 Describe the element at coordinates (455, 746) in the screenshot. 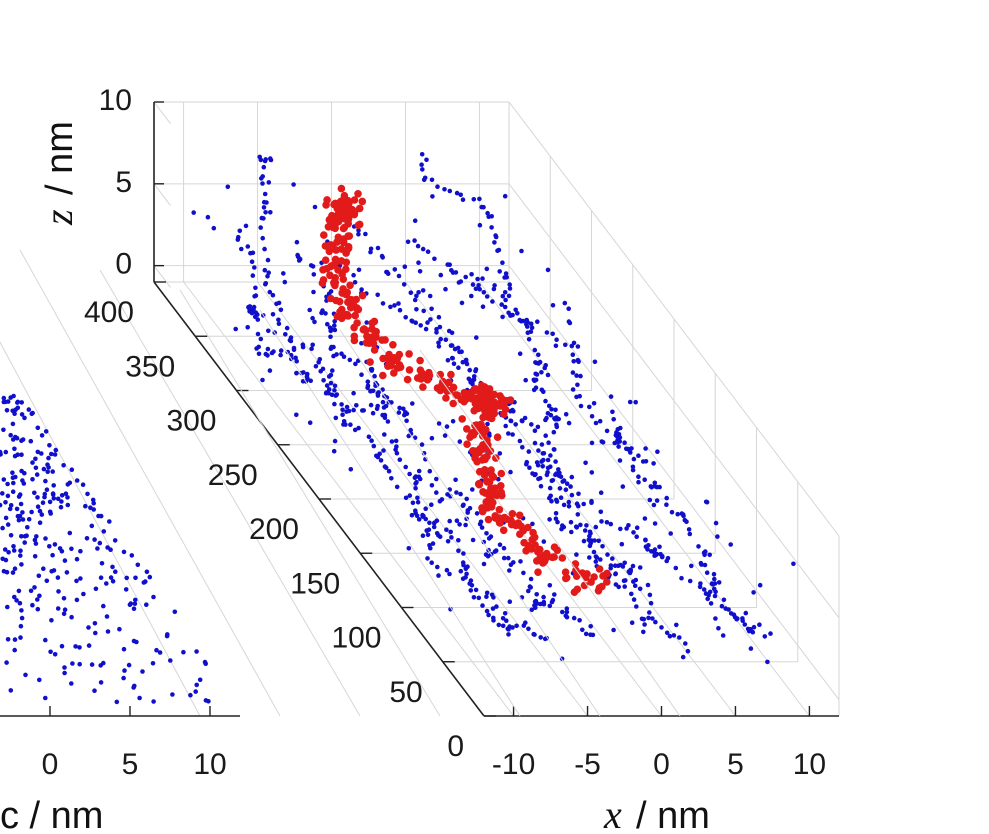

I see `y-tick-label: 0` at that location.